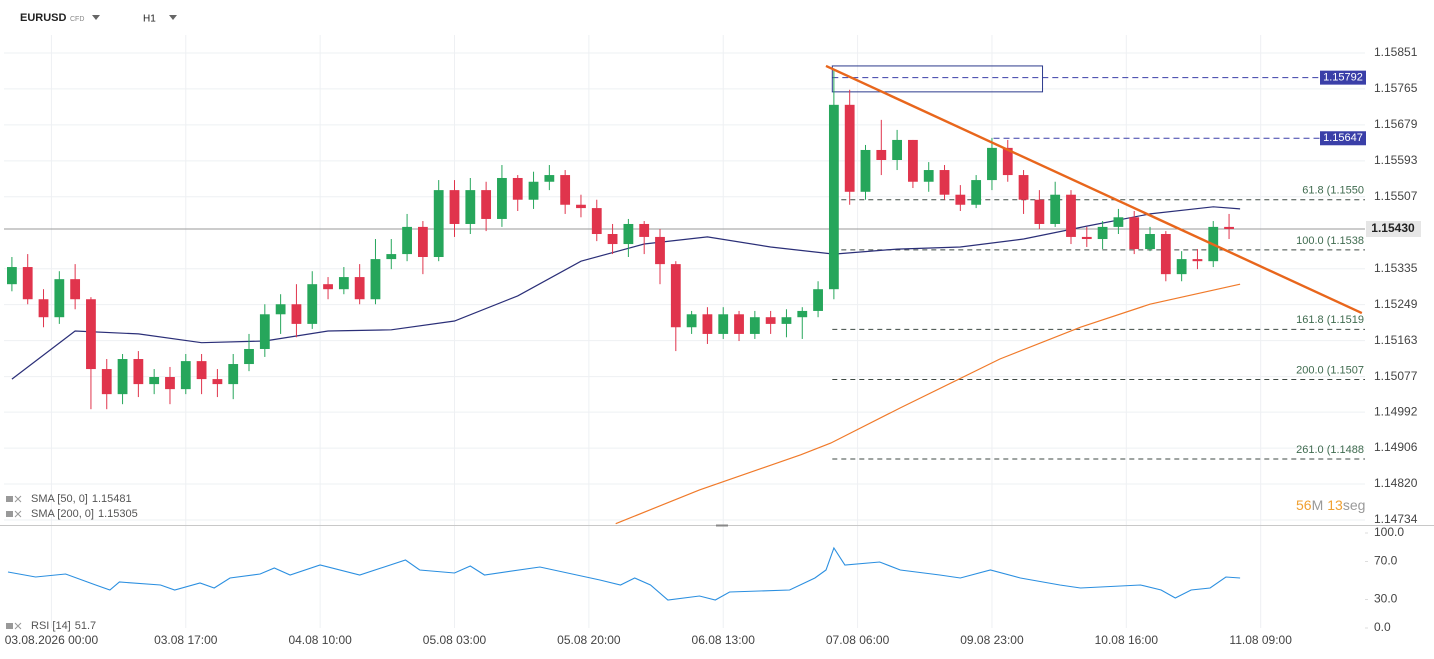 The image size is (1434, 659). What do you see at coordinates (1330, 505) in the screenshot?
I see `candle-countdown: 56M 13seg` at bounding box center [1330, 505].